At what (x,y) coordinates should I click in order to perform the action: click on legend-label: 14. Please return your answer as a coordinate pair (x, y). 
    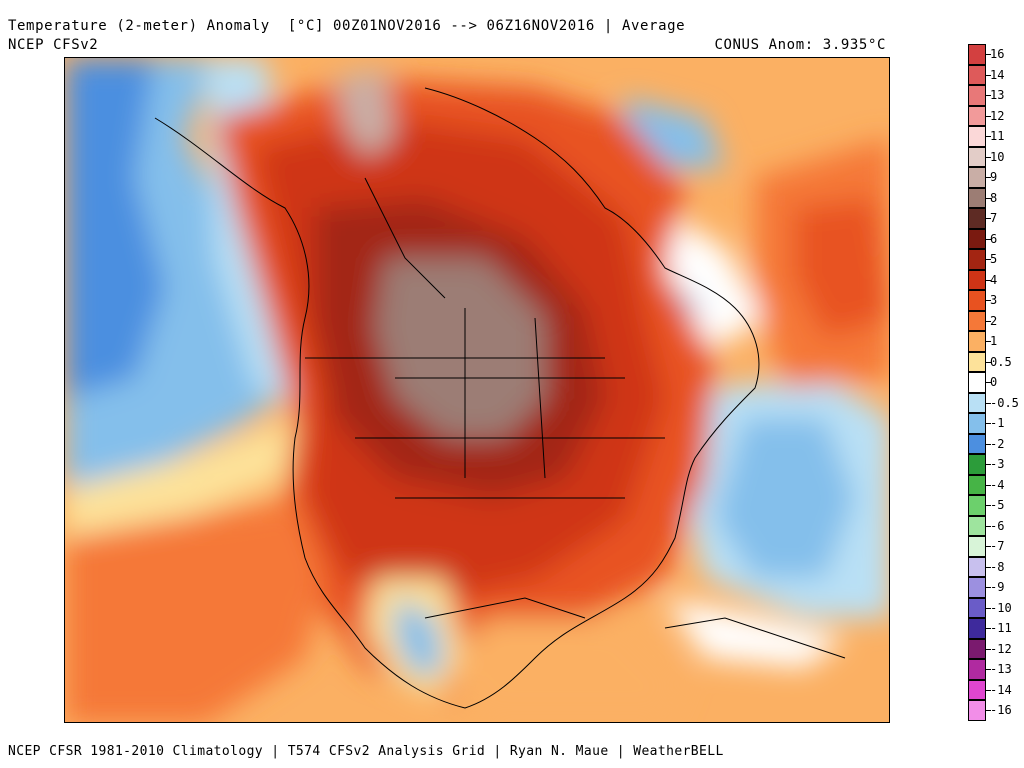
    Looking at the image, I should click on (997, 74).